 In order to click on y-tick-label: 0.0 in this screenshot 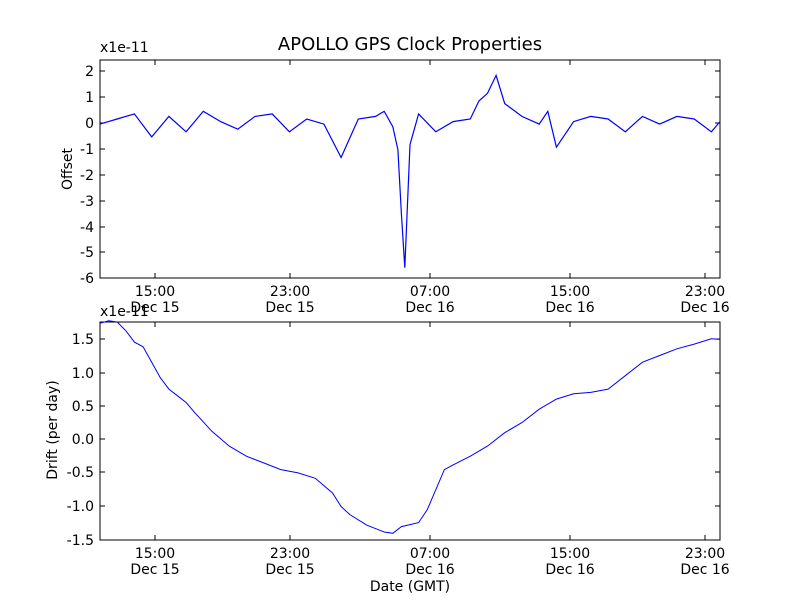, I will do `click(83, 440)`.